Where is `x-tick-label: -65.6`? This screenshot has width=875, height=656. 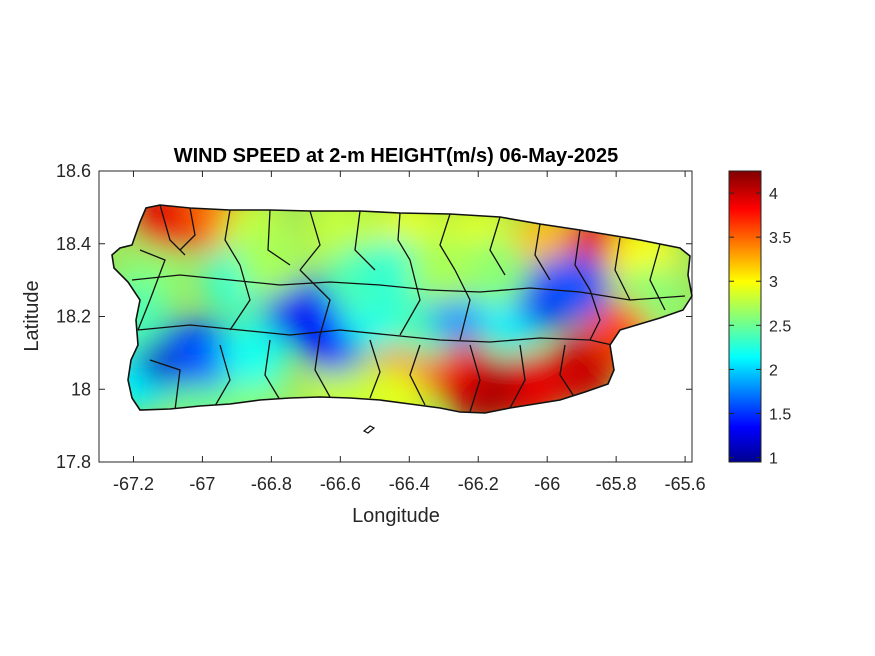 x-tick-label: -65.6 is located at coordinates (685, 484).